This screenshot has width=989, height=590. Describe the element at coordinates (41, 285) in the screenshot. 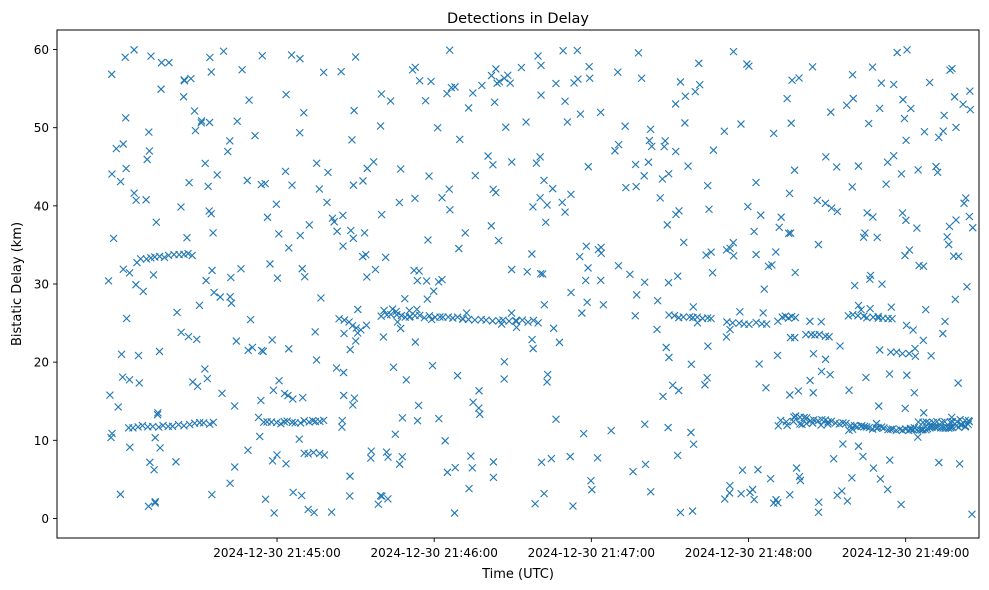

I see `y-tick-label: 30` at that location.